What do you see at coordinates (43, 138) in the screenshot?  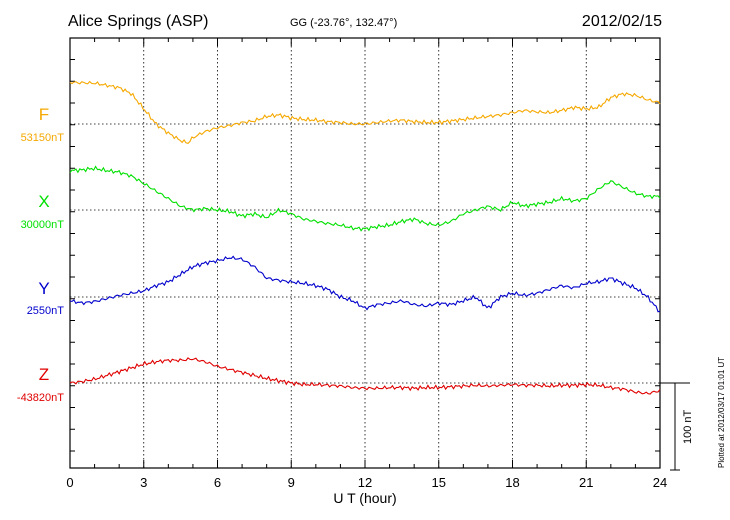 I see `series-baseline-f: 53150nT` at bounding box center [43, 138].